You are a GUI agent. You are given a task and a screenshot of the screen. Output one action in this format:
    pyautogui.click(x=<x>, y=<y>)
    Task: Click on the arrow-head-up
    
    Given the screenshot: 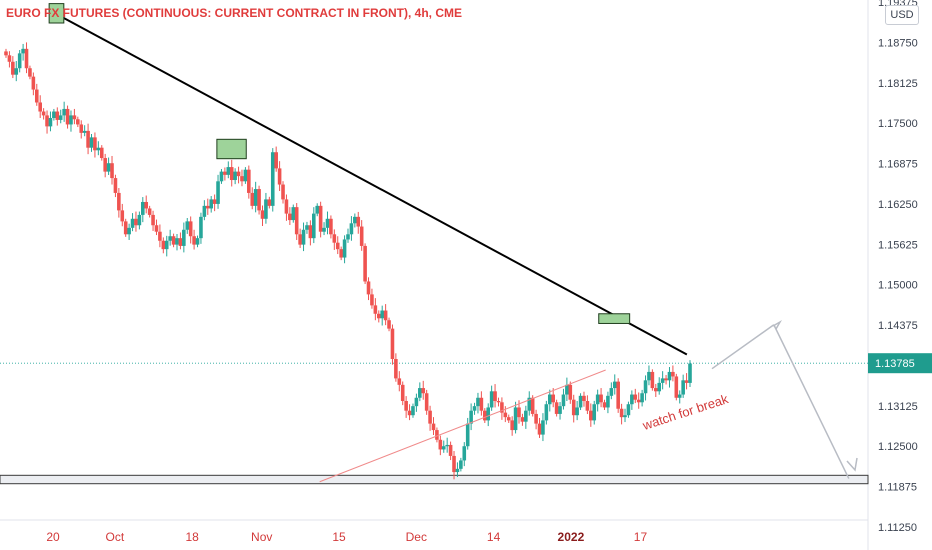 What is the action you would take?
    pyautogui.click(x=777, y=324)
    